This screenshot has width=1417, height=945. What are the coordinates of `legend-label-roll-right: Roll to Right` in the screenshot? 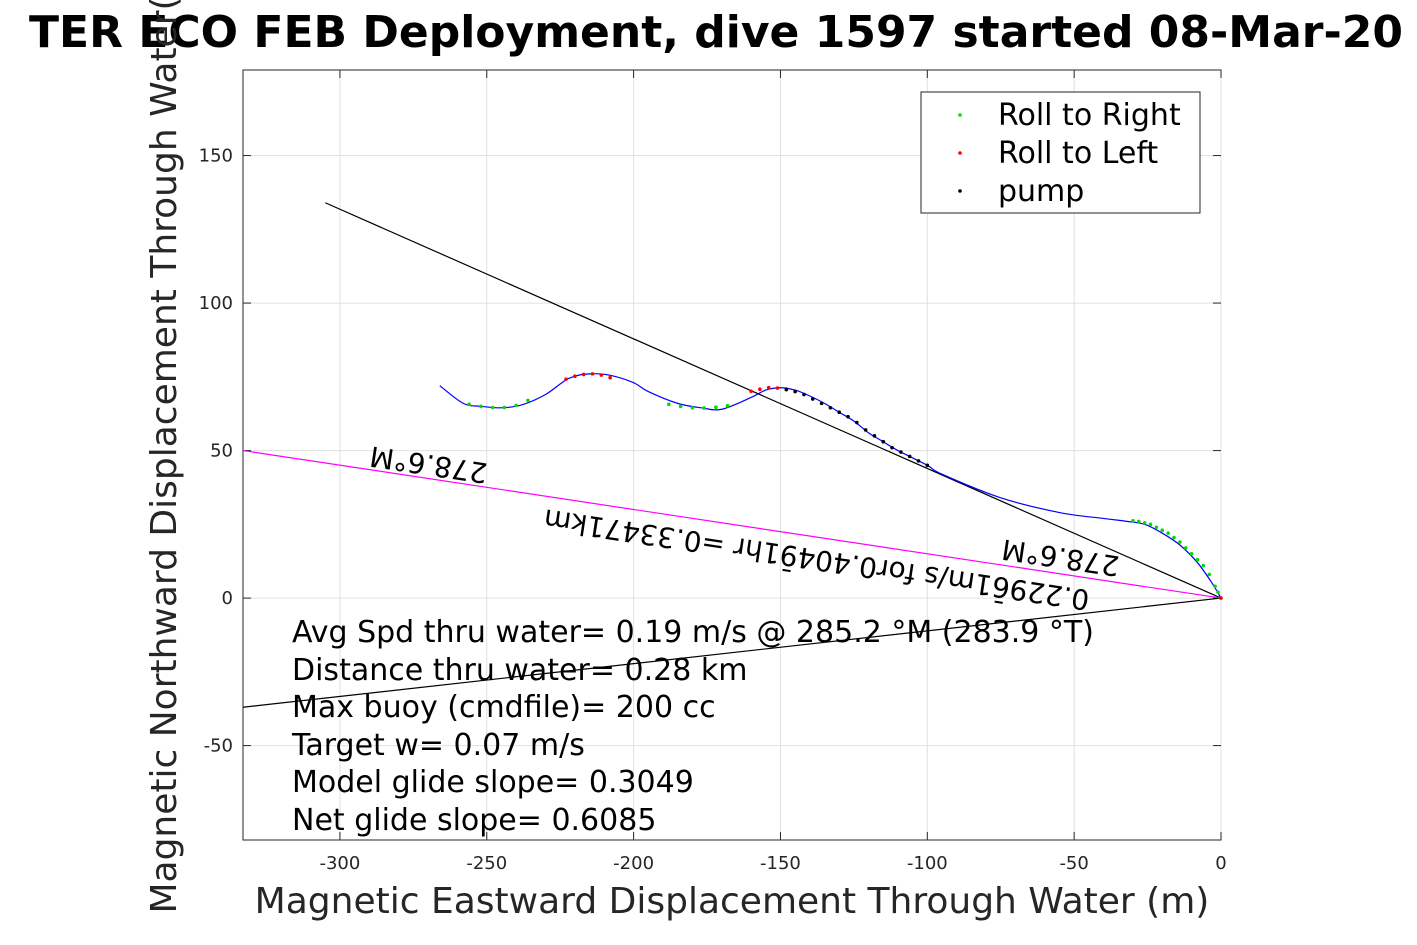 It's located at (1089, 115).